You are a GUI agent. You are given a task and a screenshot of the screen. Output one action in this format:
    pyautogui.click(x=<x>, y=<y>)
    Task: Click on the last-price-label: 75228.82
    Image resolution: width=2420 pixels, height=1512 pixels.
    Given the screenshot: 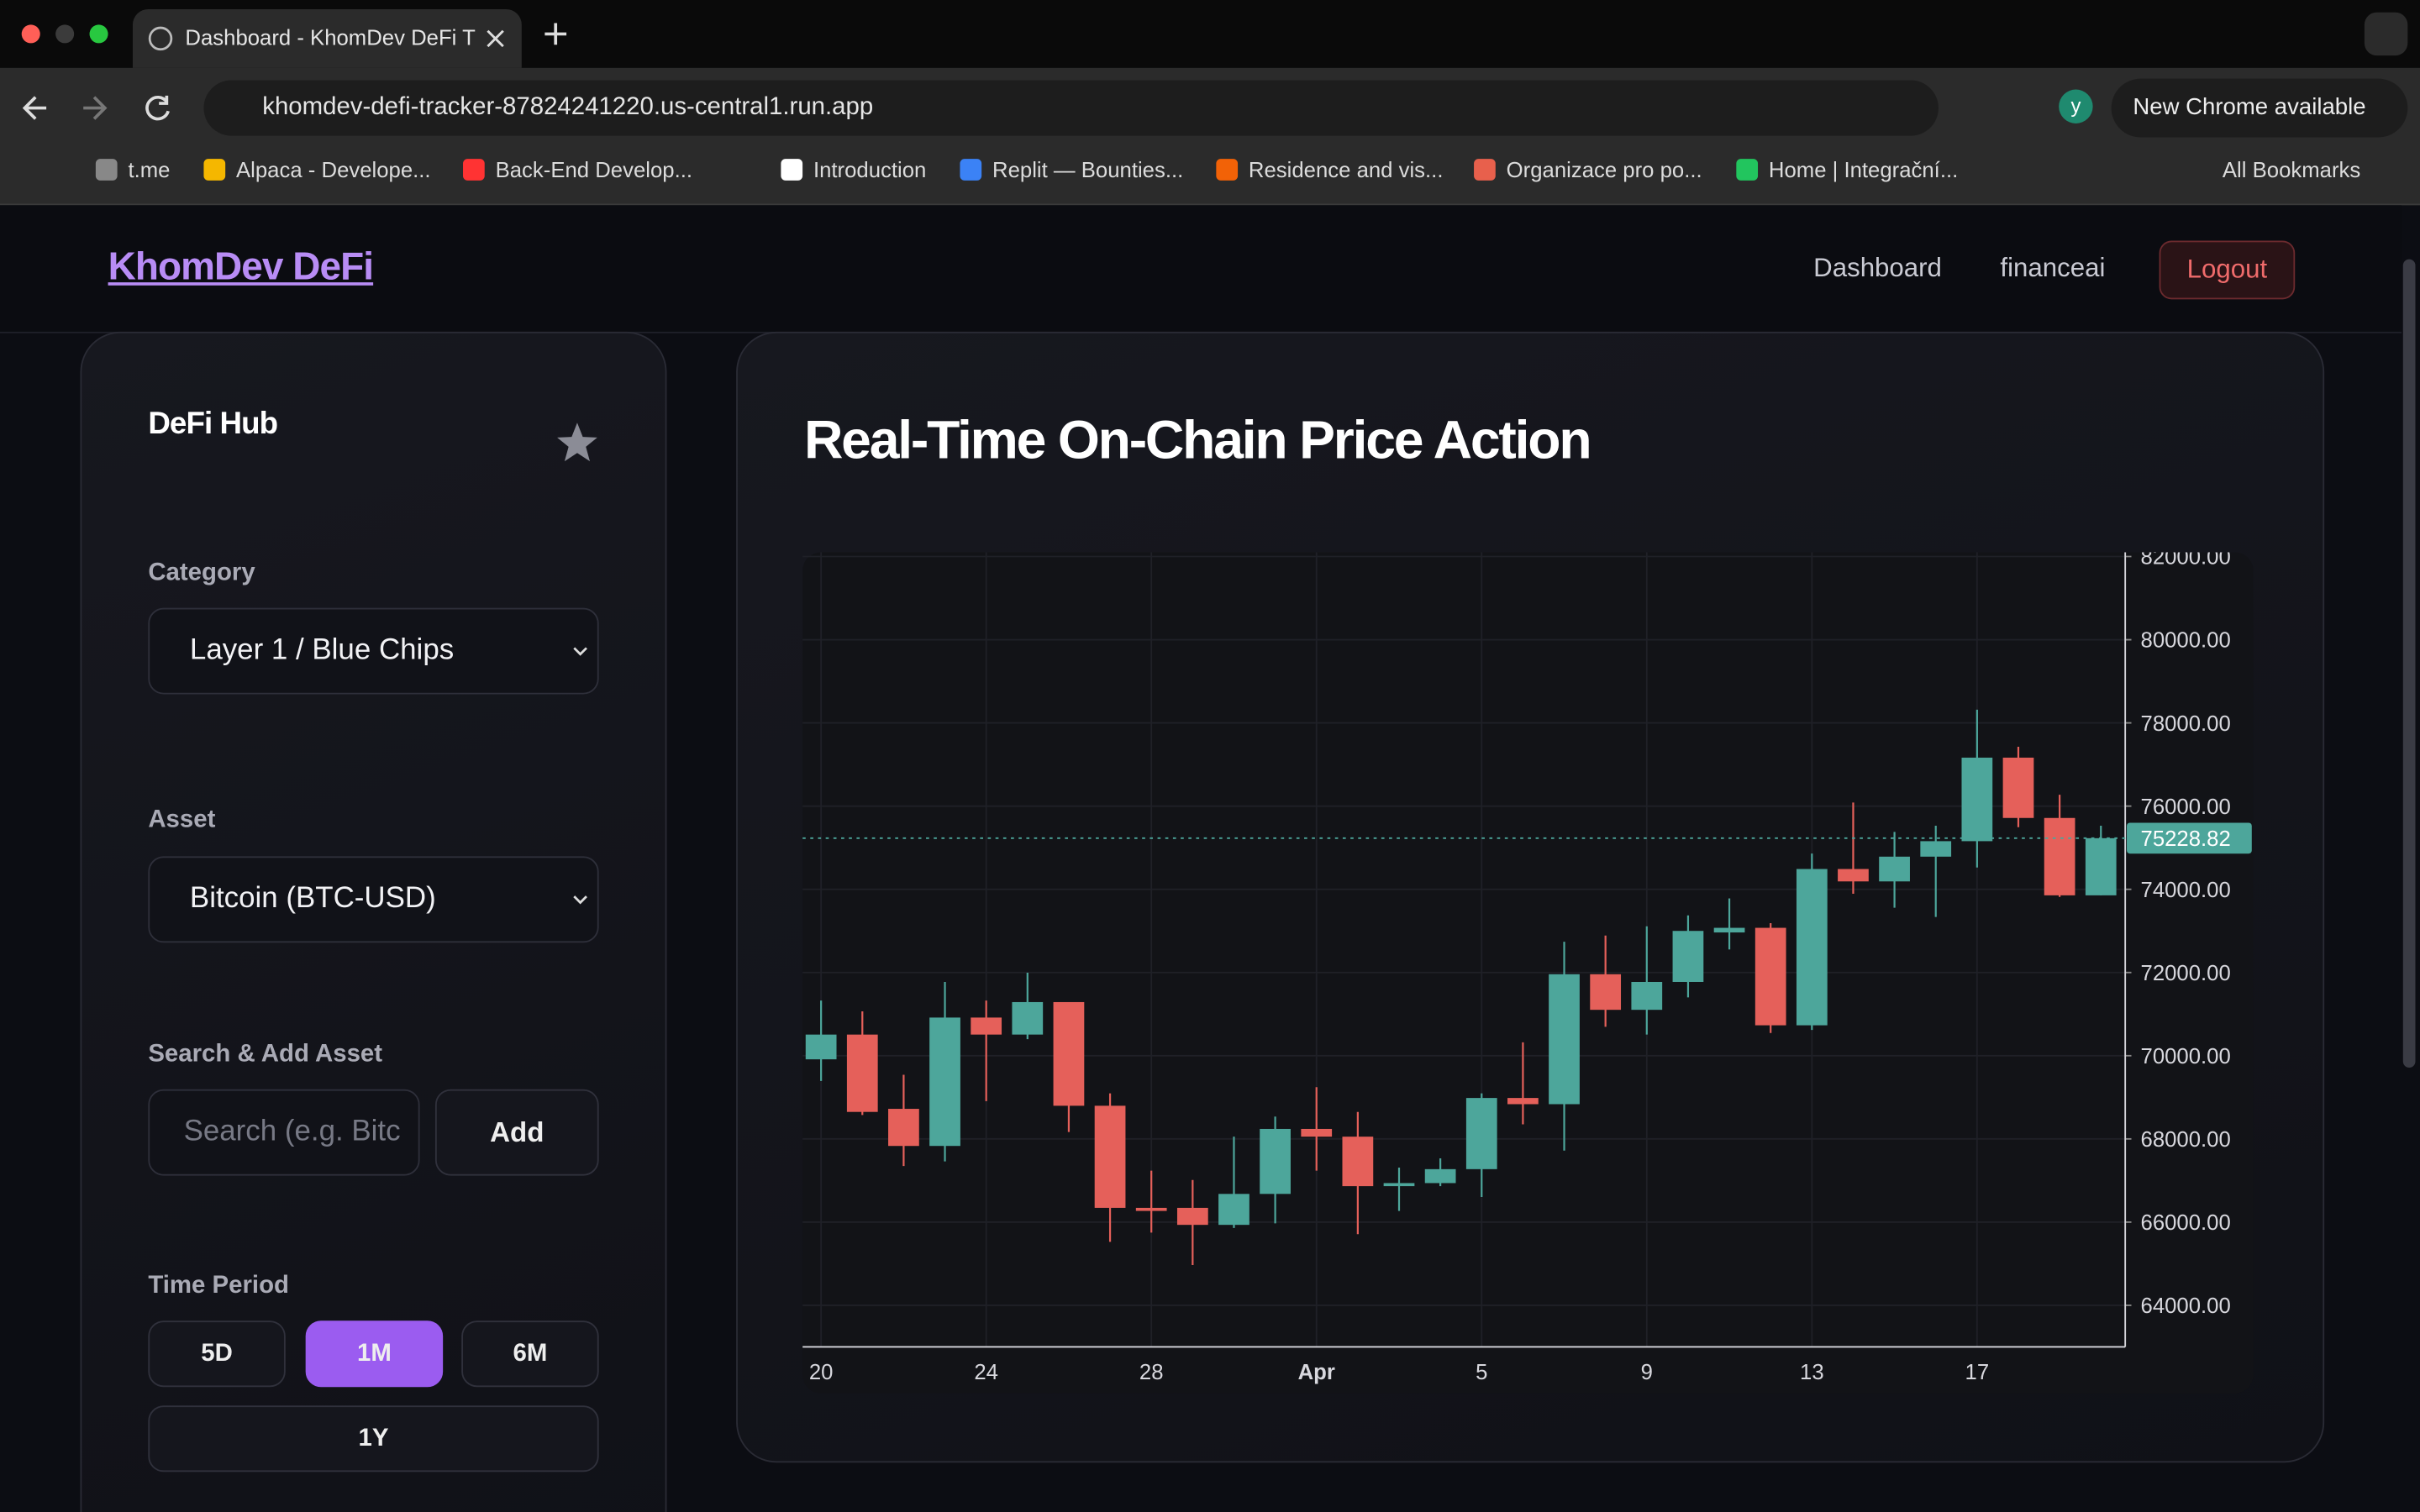 What is the action you would take?
    pyautogui.click(x=2186, y=839)
    